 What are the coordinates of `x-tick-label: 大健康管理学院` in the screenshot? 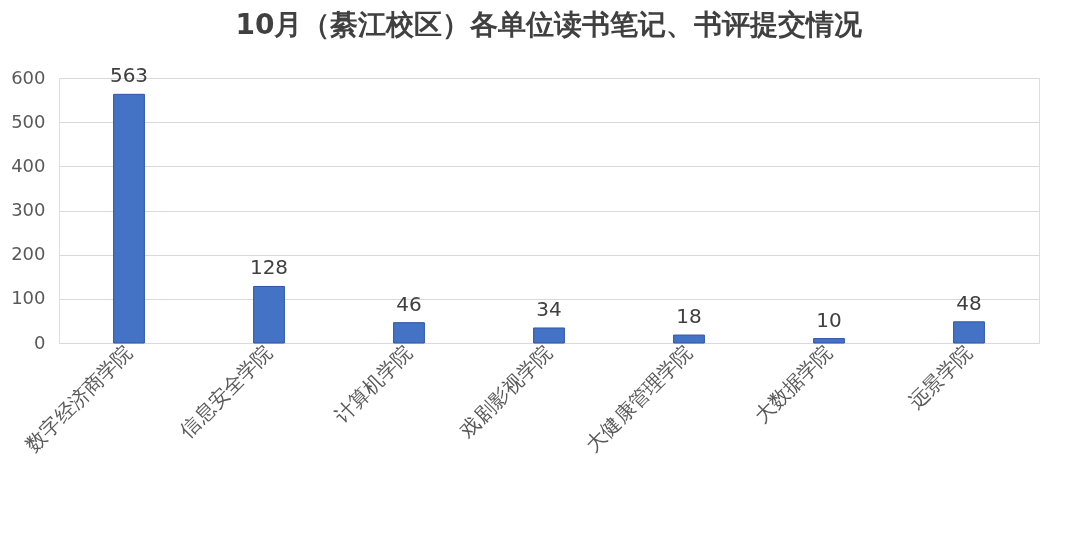 It's located at (638, 398).